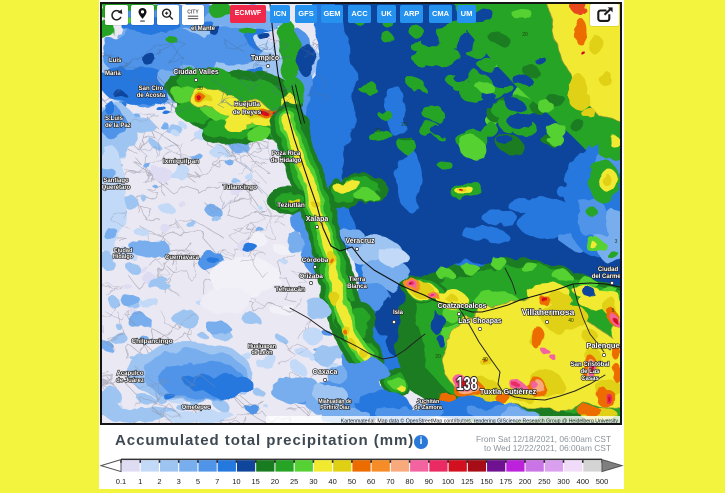 The image size is (725, 493). Describe the element at coordinates (114, 119) in the screenshot. I see `svg-text: S.Luis` at that location.